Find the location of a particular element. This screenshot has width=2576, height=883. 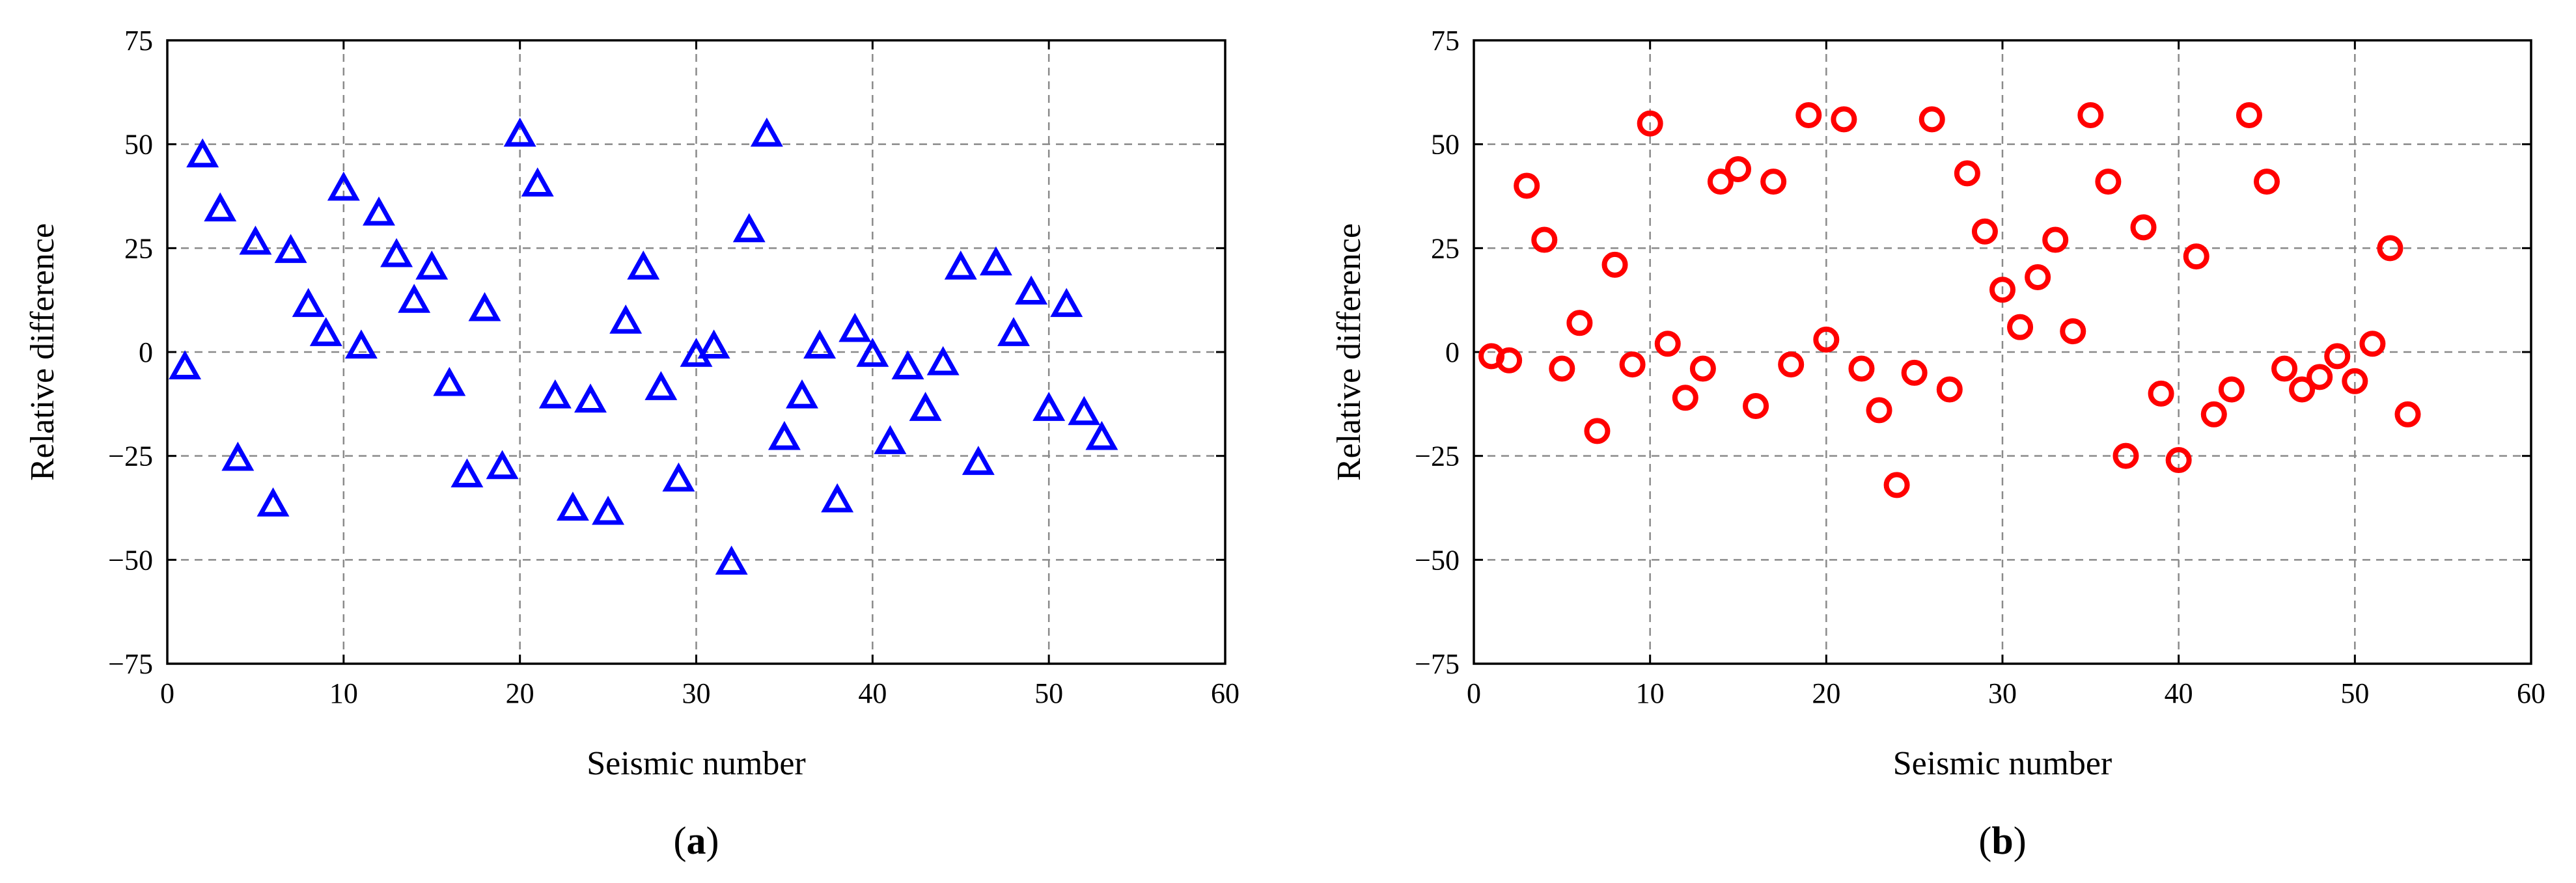

panel-label: (b) is located at coordinates (2002, 841).